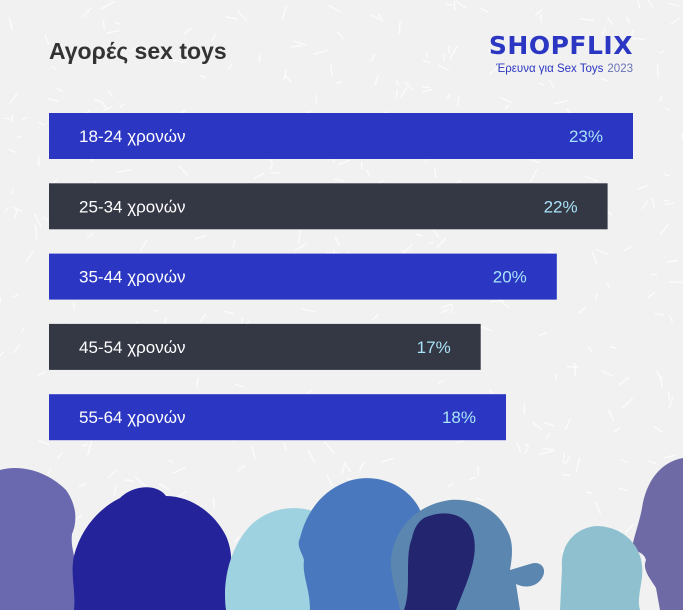 This screenshot has height=610, width=683. I want to click on bar-row: 18-24 χρονών 23%, so click(341, 136).